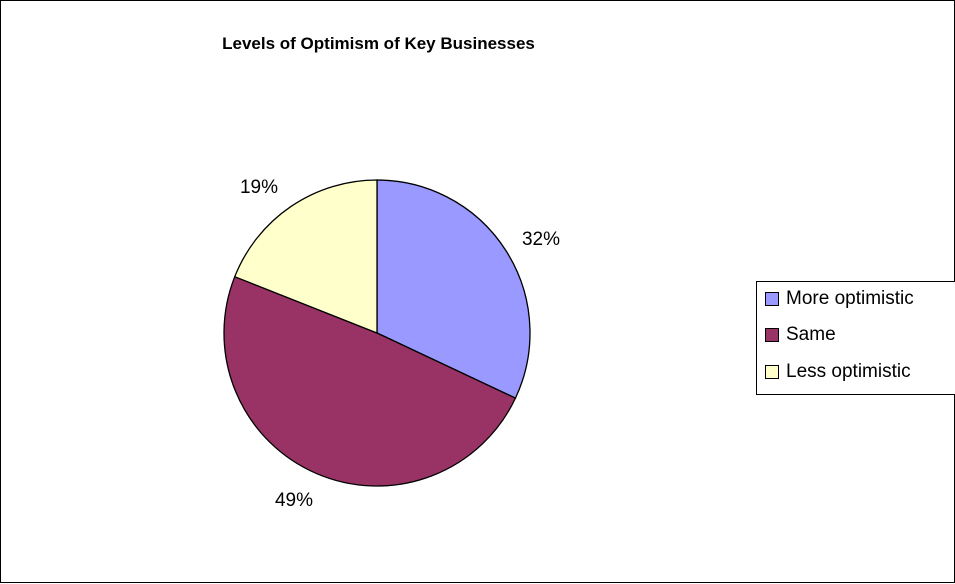  What do you see at coordinates (848, 371) in the screenshot?
I see `legend-label: Less optimistic` at bounding box center [848, 371].